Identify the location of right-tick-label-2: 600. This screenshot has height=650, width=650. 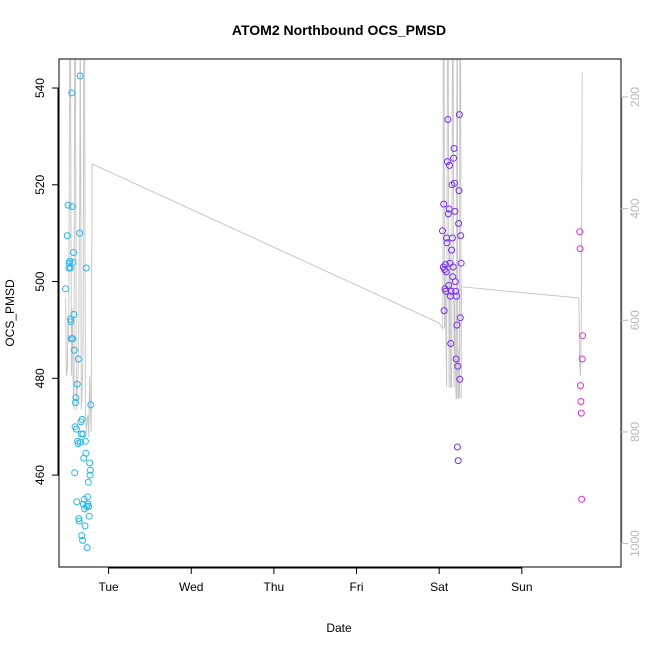
(635, 320).